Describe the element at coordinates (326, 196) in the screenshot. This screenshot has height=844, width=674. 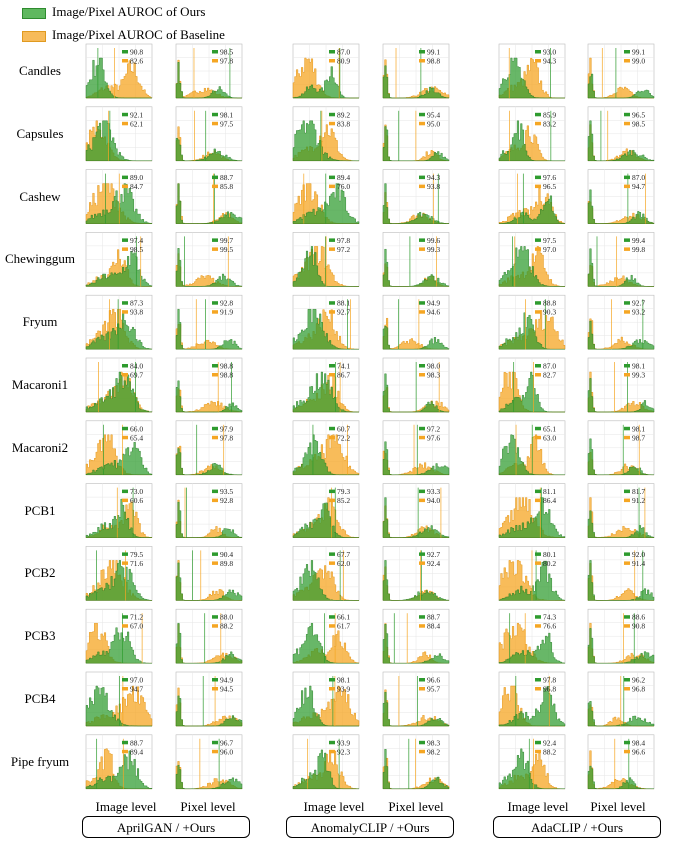
I see `histogram-panel: 89.476.0` at that location.